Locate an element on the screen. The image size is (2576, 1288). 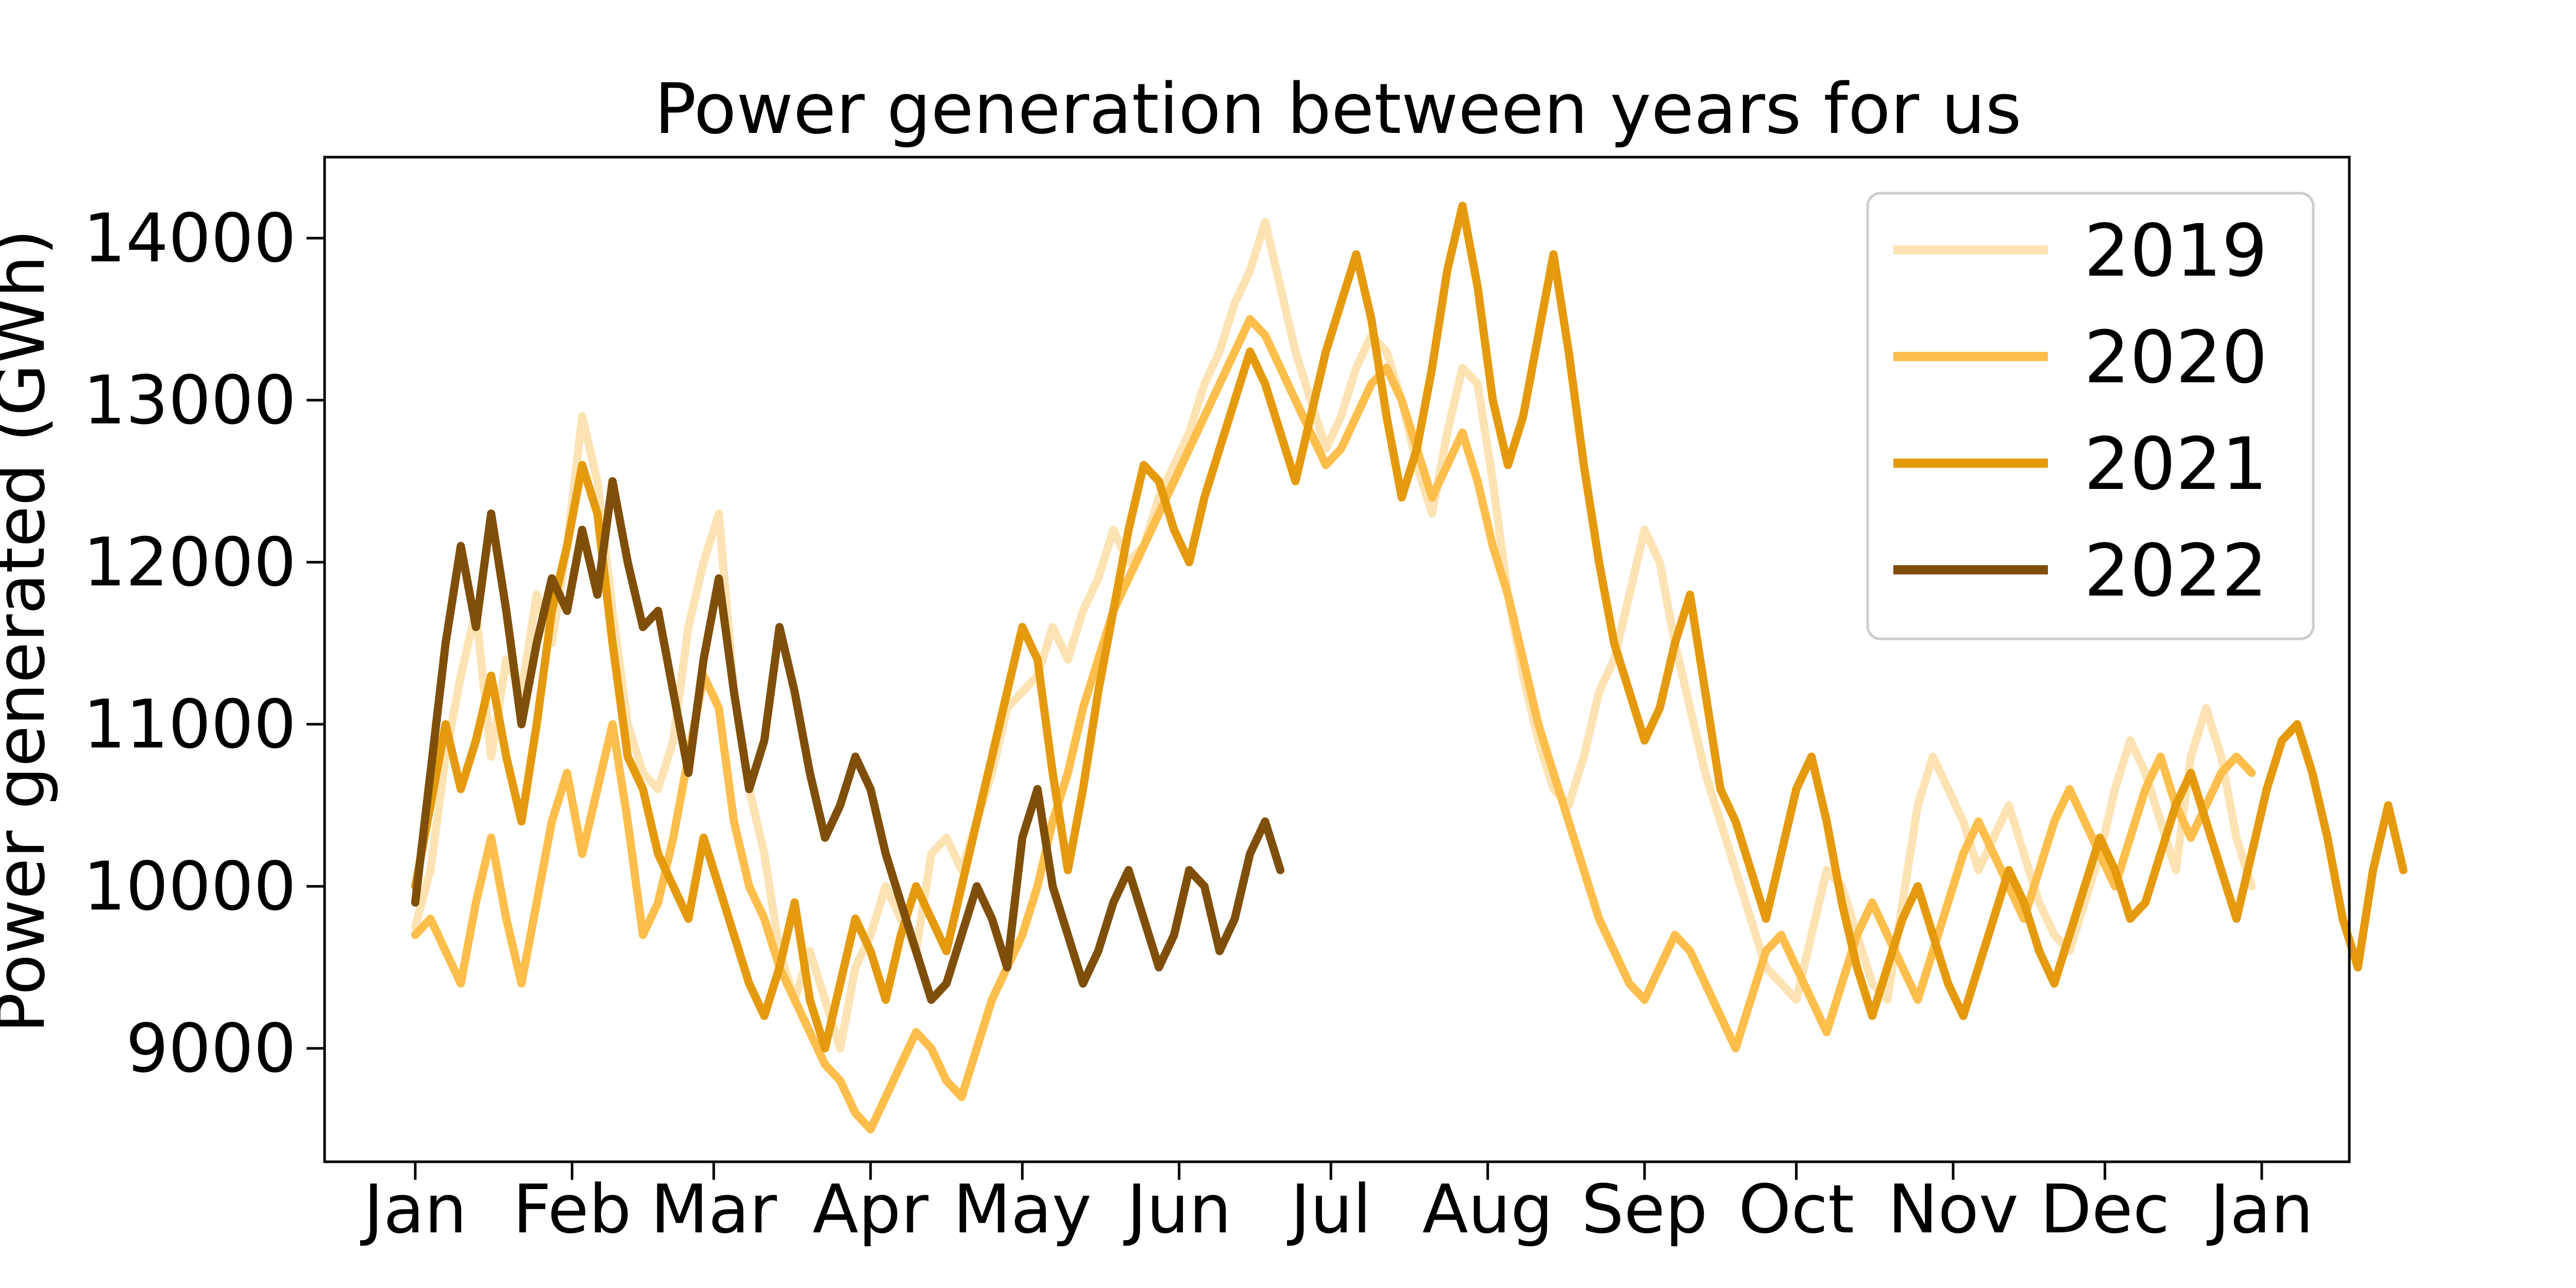
x-tick-label: Dec is located at coordinates (2105, 1209).